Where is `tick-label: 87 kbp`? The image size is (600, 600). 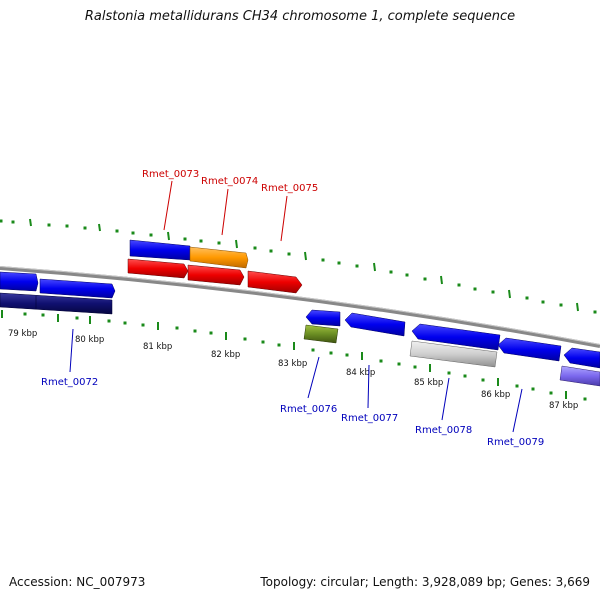
tick-label: 87 kbp is located at coordinates (563, 406).